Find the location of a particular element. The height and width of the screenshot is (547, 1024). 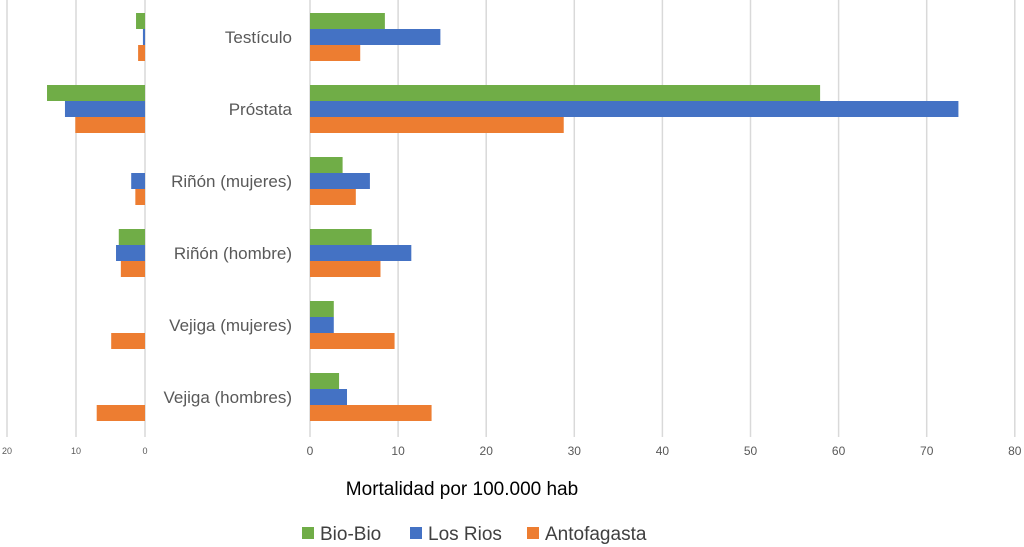

right-tick-label: 80 is located at coordinates (1015, 451).